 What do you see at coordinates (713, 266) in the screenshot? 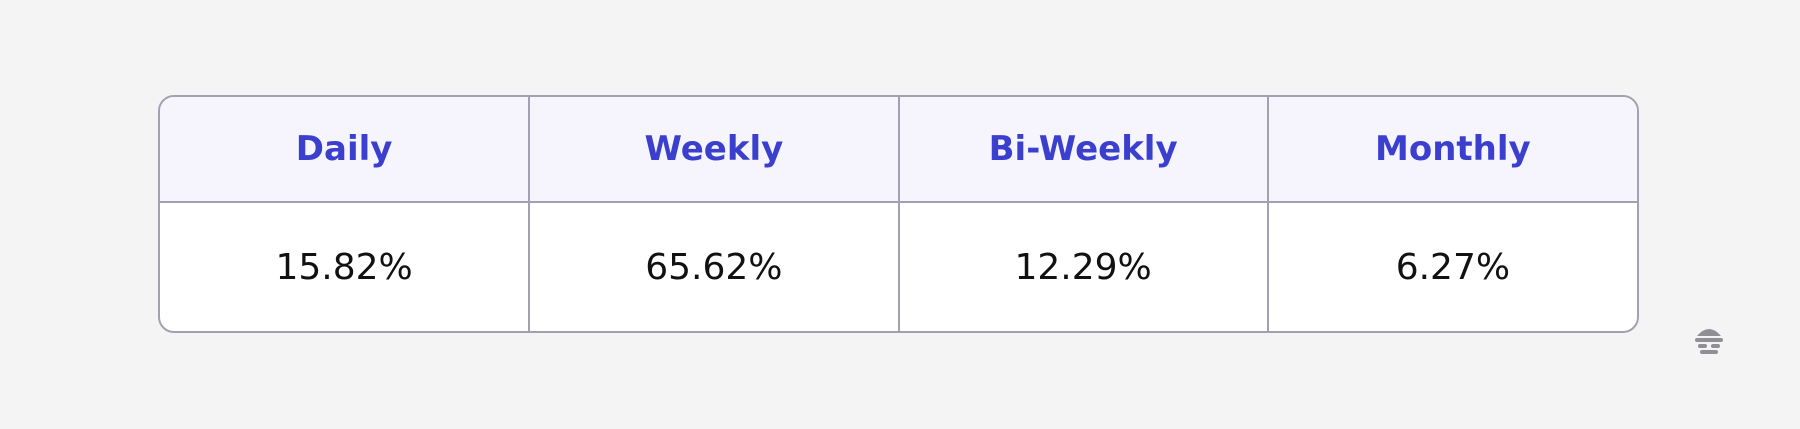
I see `table-cell: 65.62%` at bounding box center [713, 266].